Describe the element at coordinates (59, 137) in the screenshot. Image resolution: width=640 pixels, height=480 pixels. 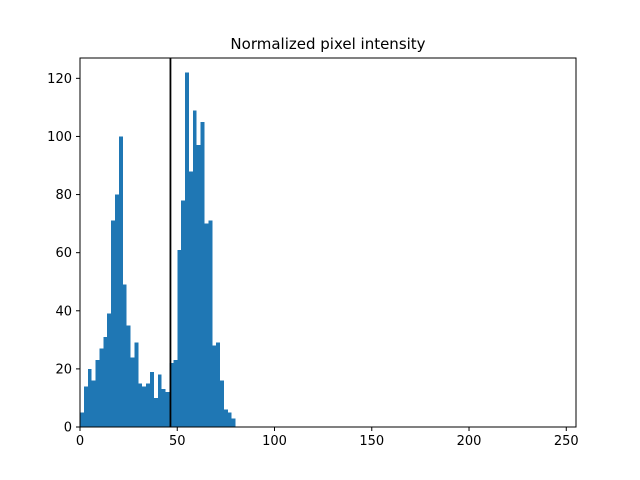
I see `y-tick-label: 100` at that location.